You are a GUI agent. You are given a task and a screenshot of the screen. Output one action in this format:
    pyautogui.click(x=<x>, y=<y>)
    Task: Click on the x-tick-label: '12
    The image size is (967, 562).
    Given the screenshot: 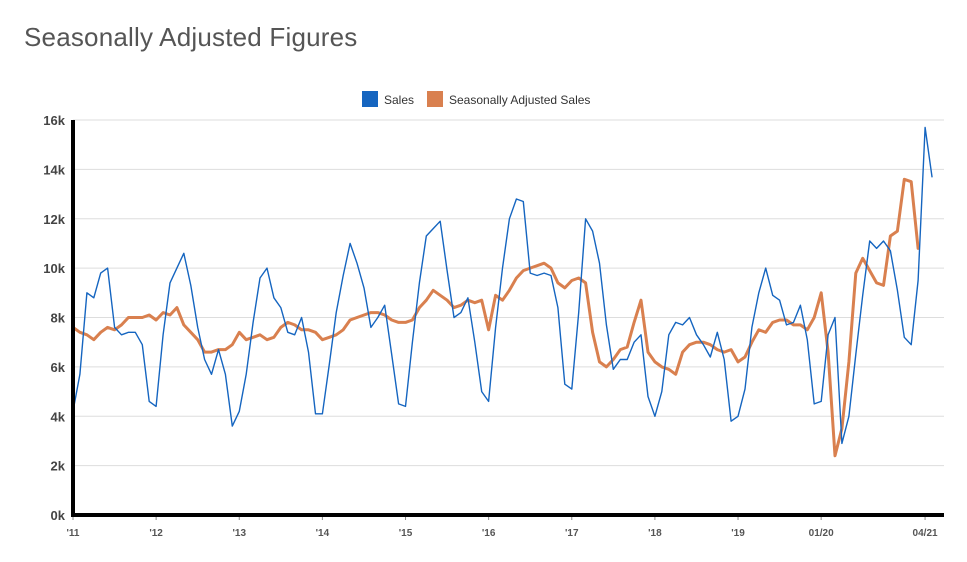 What is the action you would take?
    pyautogui.click(x=156, y=533)
    